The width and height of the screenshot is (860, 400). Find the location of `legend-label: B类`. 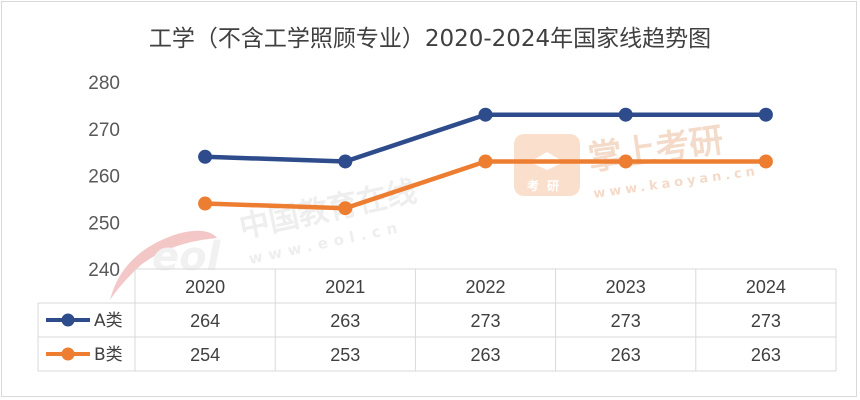

legend-label: B类 is located at coordinates (108, 355).